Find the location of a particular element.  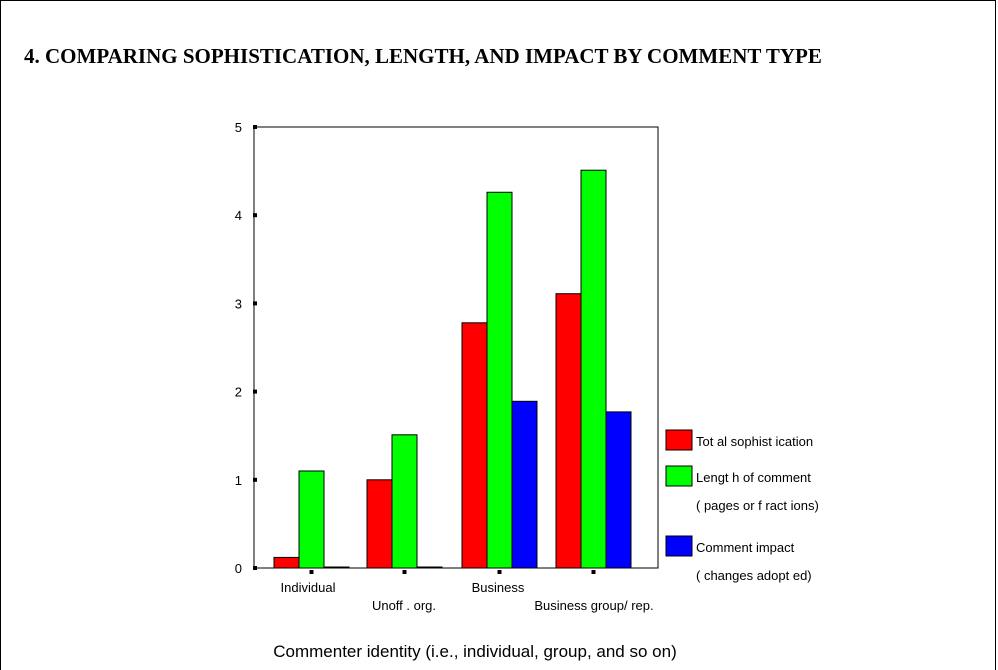

y-tick-label: 3 is located at coordinates (238, 303).